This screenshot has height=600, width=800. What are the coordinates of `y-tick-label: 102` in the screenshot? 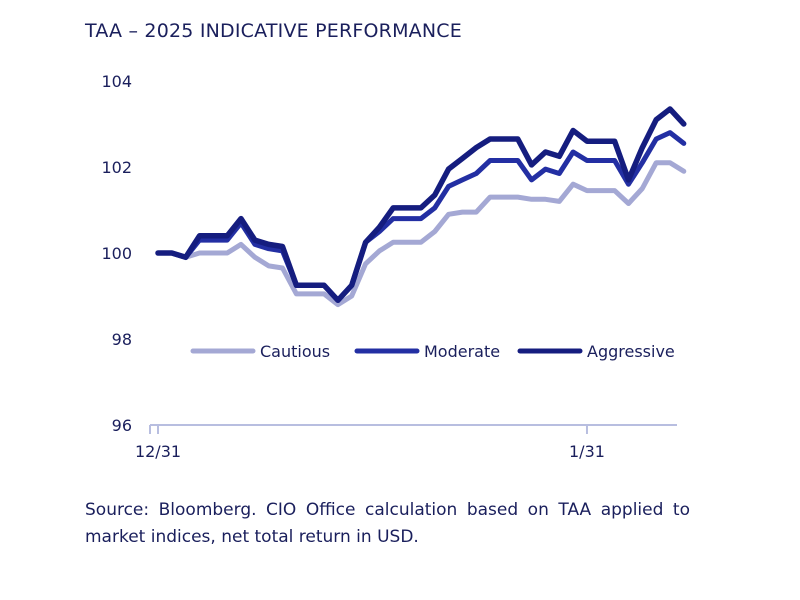 It's located at (116, 167).